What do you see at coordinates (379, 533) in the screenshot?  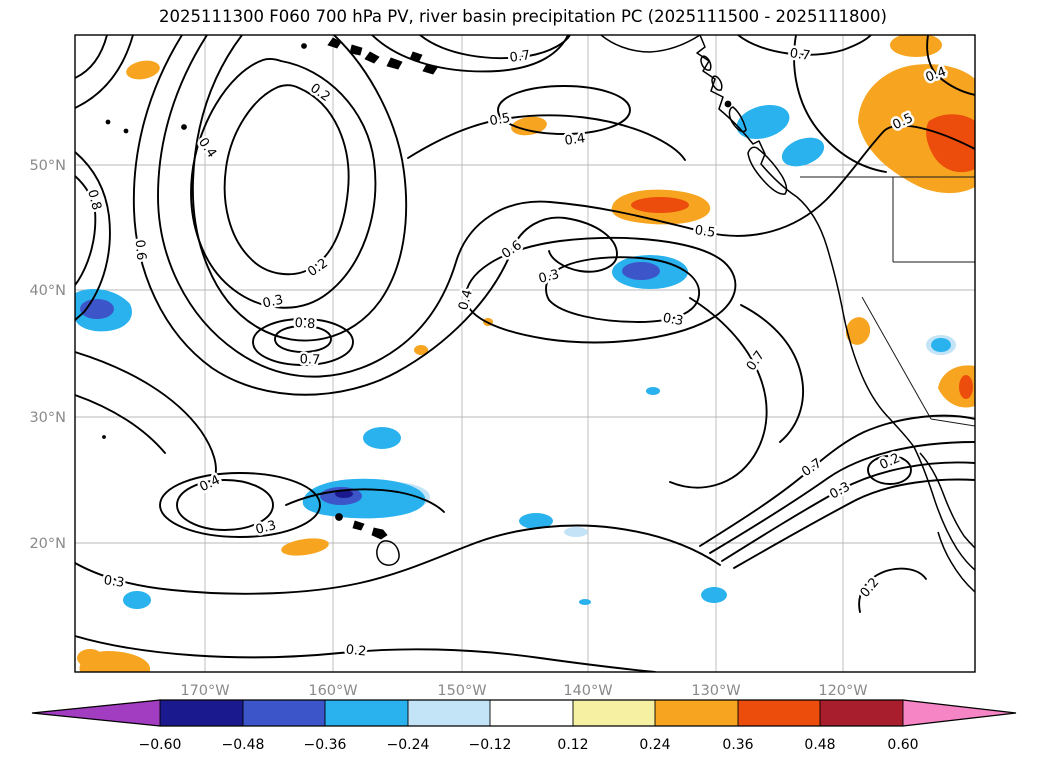 I see `hawaii-maui` at bounding box center [379, 533].